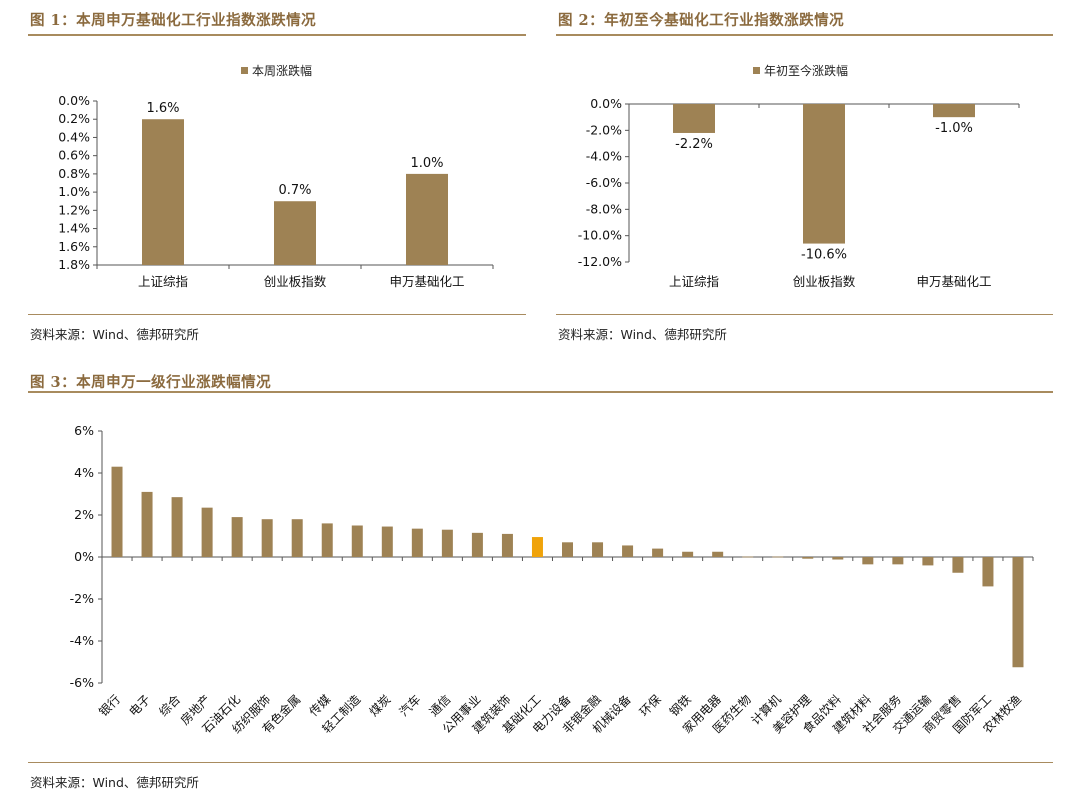 The image size is (1080, 794). Describe the element at coordinates (173, 20) in the screenshot. I see `fig1-title: 图 1：本周申万基础化工行业指数涨跌情况` at that location.